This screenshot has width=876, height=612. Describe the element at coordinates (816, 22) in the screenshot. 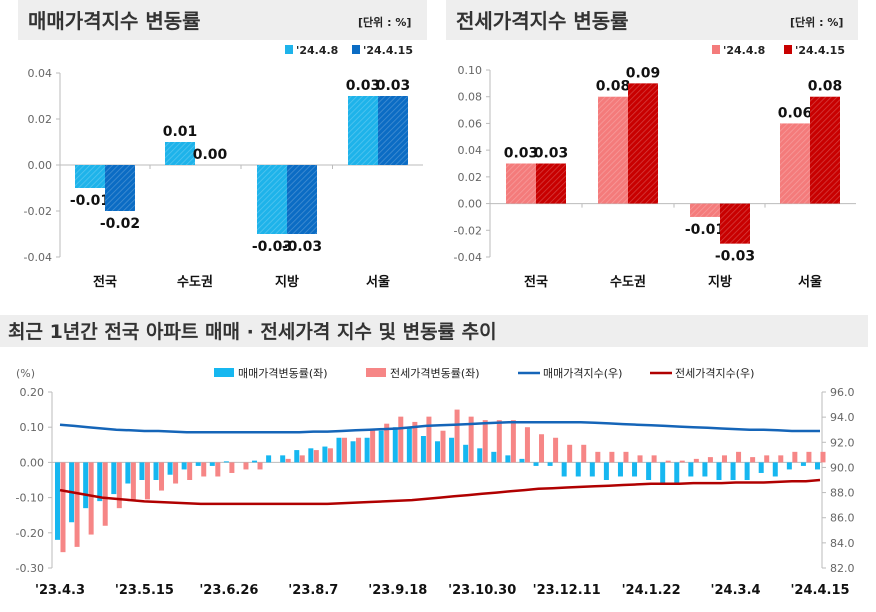

I see `jeonse-unit-label: [단위 : %]` at that location.